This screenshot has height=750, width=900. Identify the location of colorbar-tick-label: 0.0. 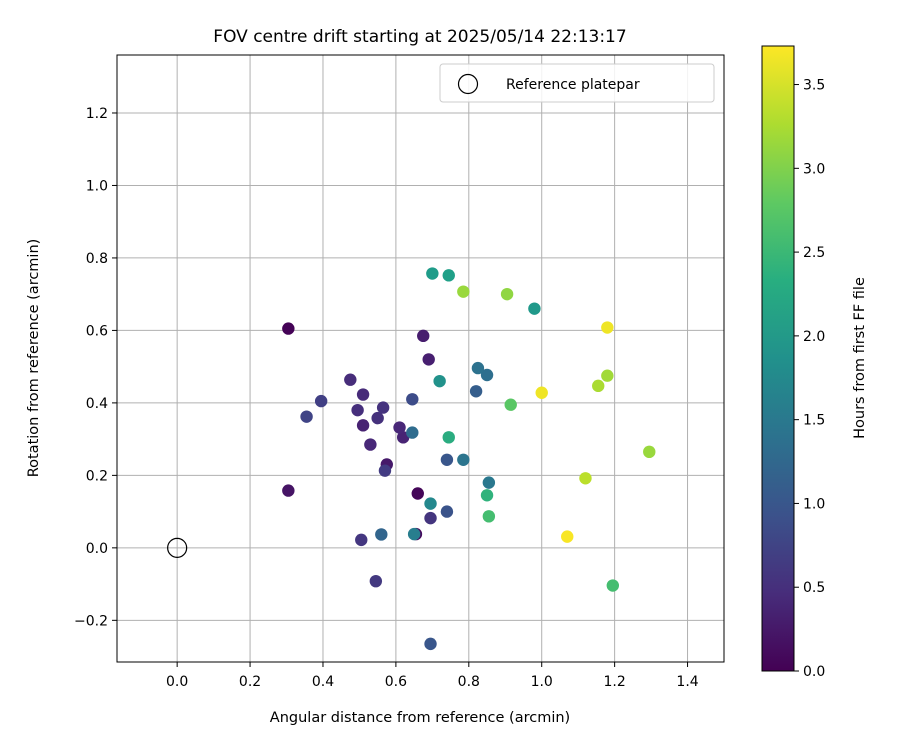
(814, 672).